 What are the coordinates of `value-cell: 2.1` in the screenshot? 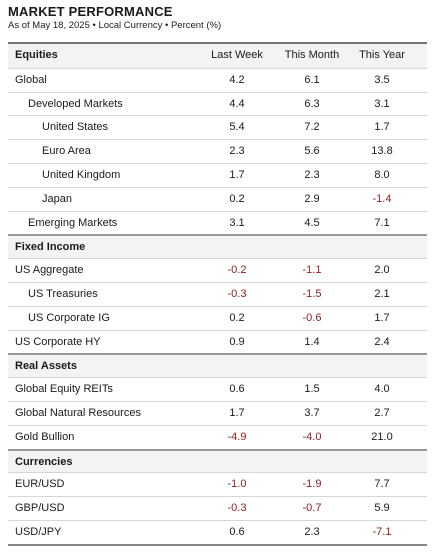 It's located at (382, 293).